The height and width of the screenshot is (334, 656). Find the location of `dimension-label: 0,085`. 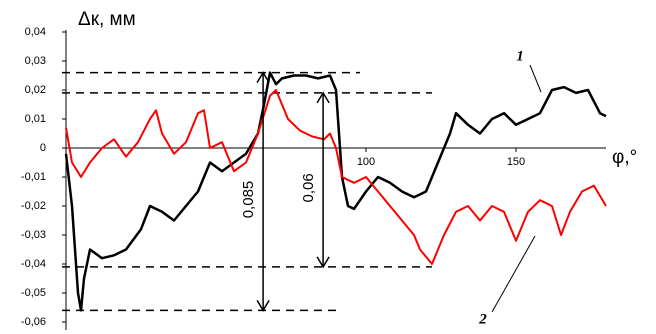

dimension-label: 0,085 is located at coordinates (248, 200).